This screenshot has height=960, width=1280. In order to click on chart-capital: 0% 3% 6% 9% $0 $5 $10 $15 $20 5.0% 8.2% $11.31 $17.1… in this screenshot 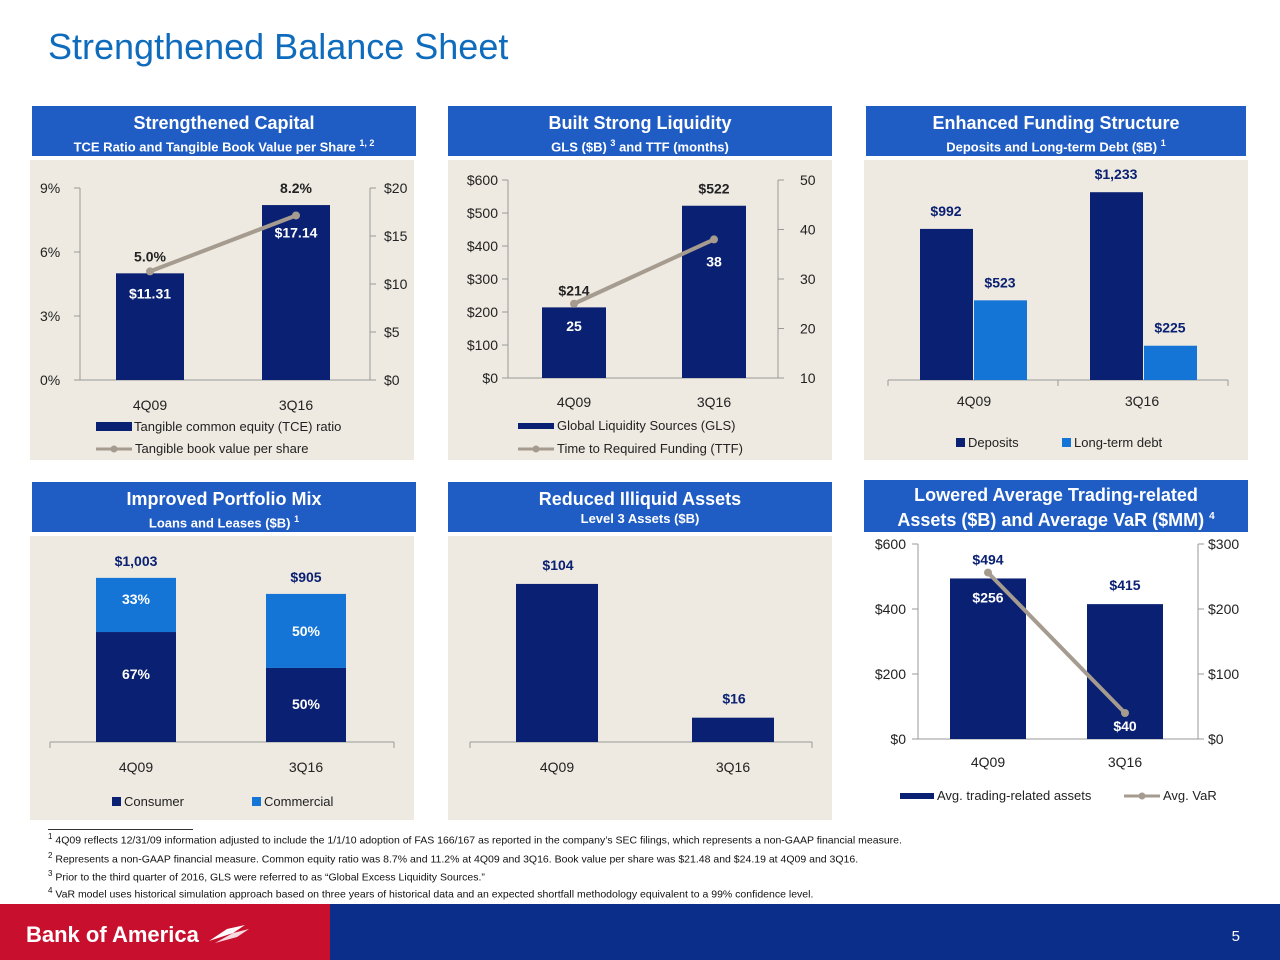, I will do `click(224, 318)`.